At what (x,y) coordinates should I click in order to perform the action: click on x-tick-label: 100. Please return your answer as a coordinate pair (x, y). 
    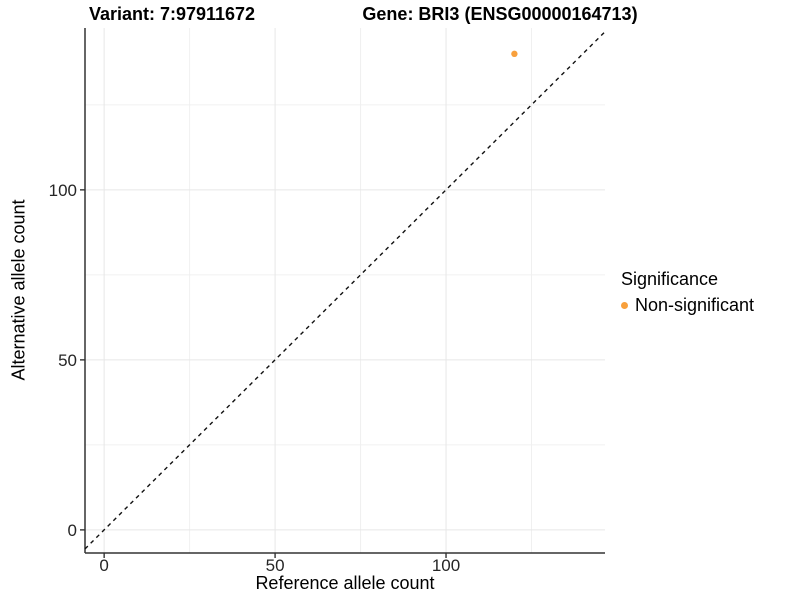
    Looking at the image, I should click on (446, 565).